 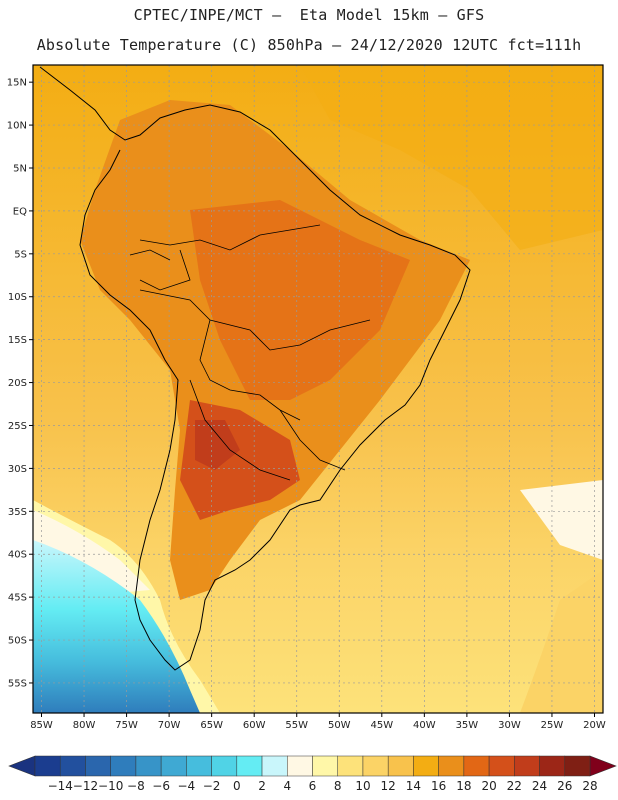 I want to click on colorbar-label: −10, so click(x=110, y=786).